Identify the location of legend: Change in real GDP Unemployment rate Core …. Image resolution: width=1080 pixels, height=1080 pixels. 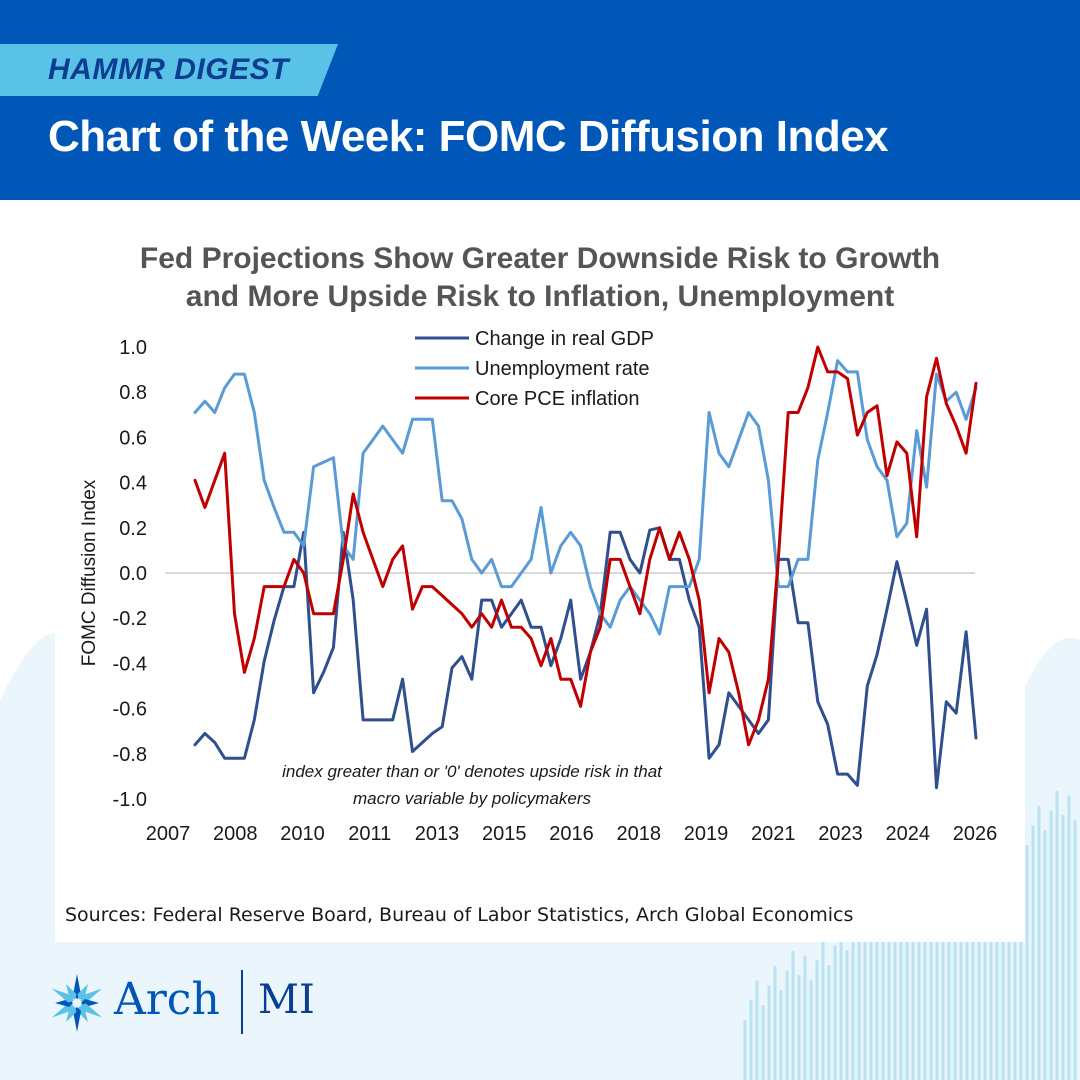
(534, 369).